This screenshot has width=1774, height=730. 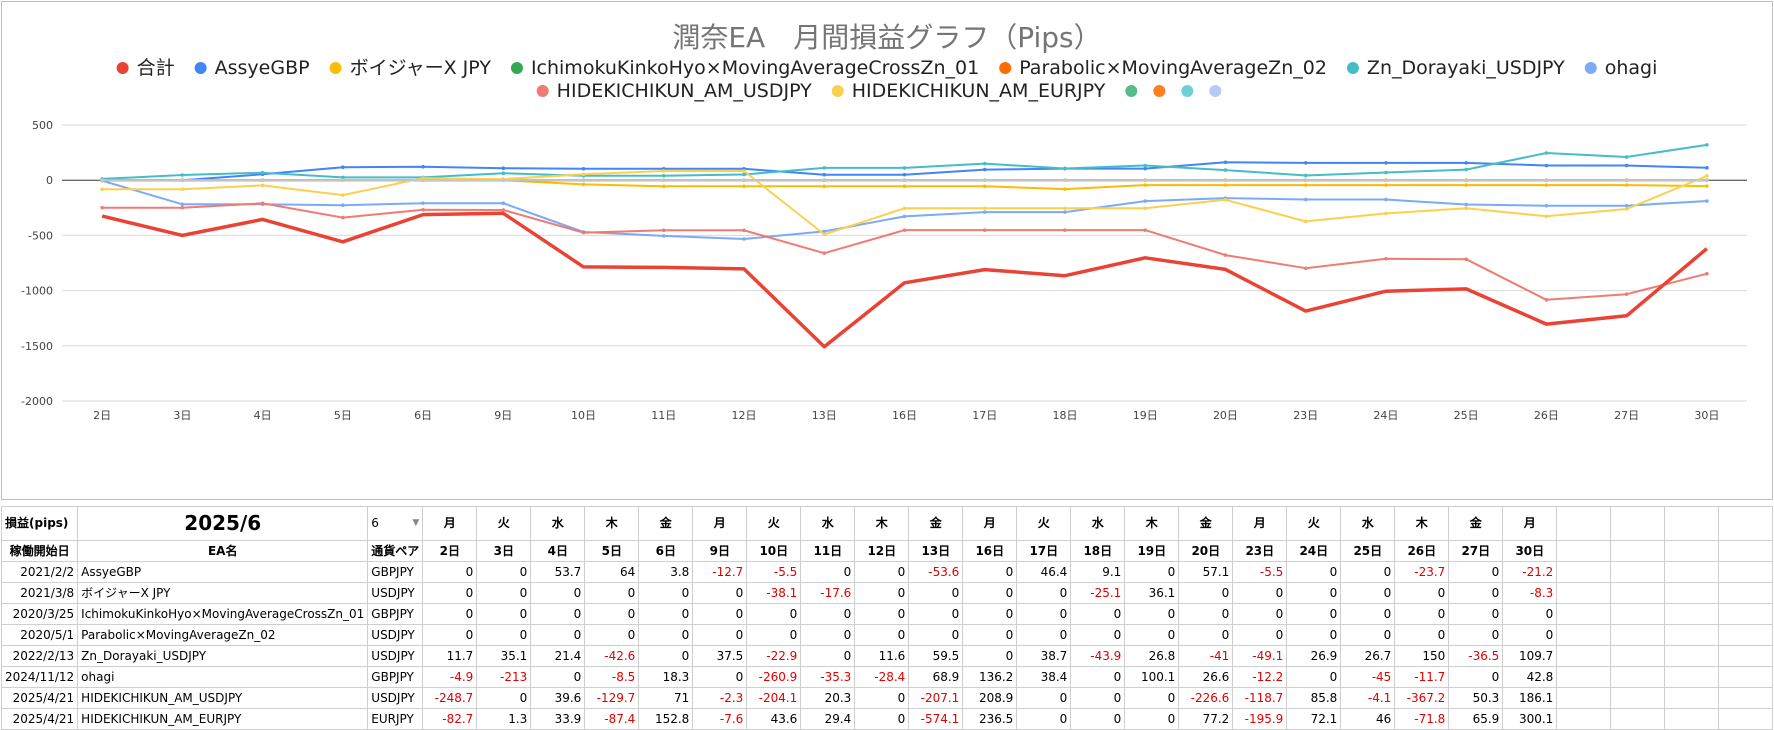 I want to click on pnl-value-cell: 3.8, so click(x=666, y=572).